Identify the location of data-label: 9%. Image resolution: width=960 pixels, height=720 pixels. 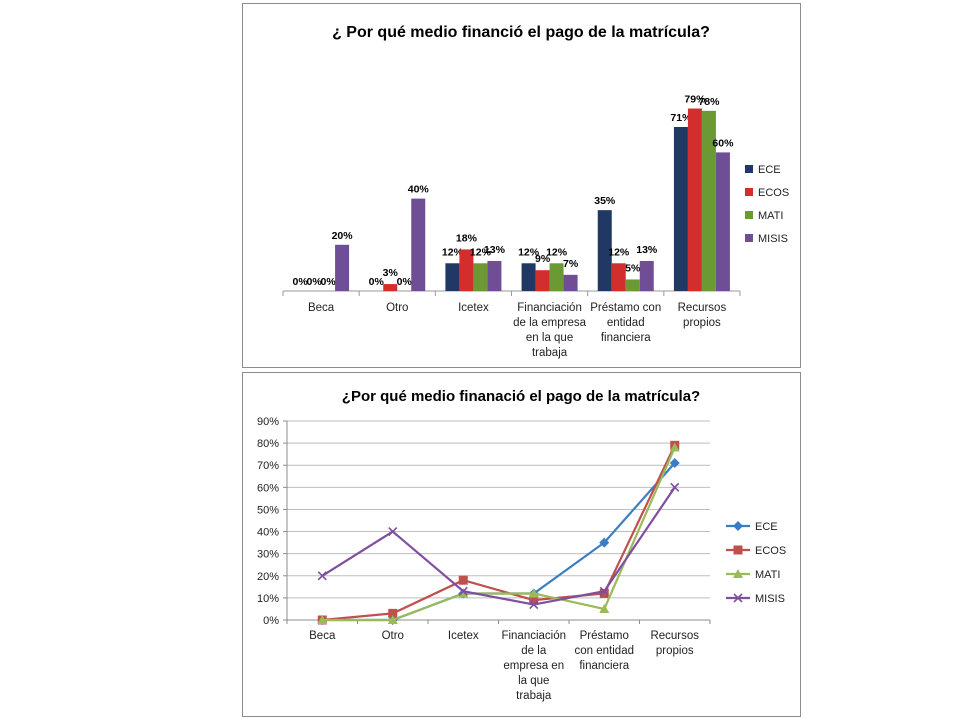
(543, 259).